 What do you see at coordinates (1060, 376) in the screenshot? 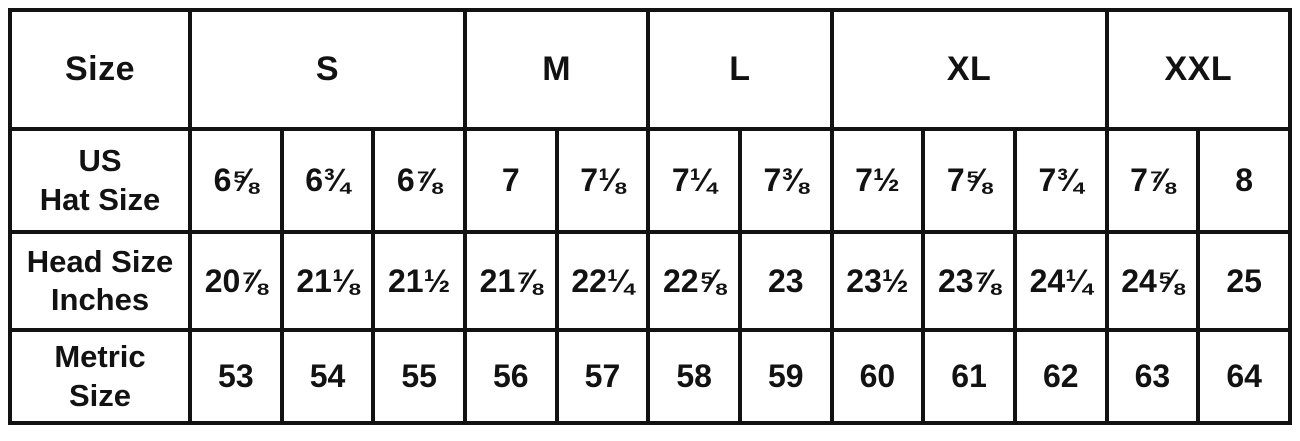
I see `data-cell: 62` at bounding box center [1060, 376].